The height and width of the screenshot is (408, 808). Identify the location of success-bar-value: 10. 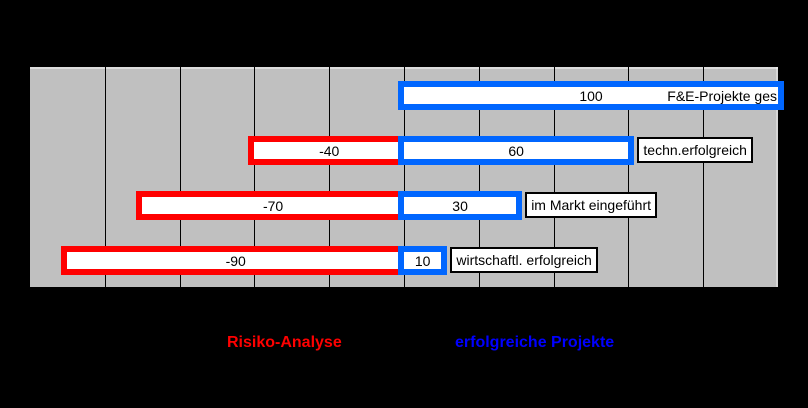
(422, 260).